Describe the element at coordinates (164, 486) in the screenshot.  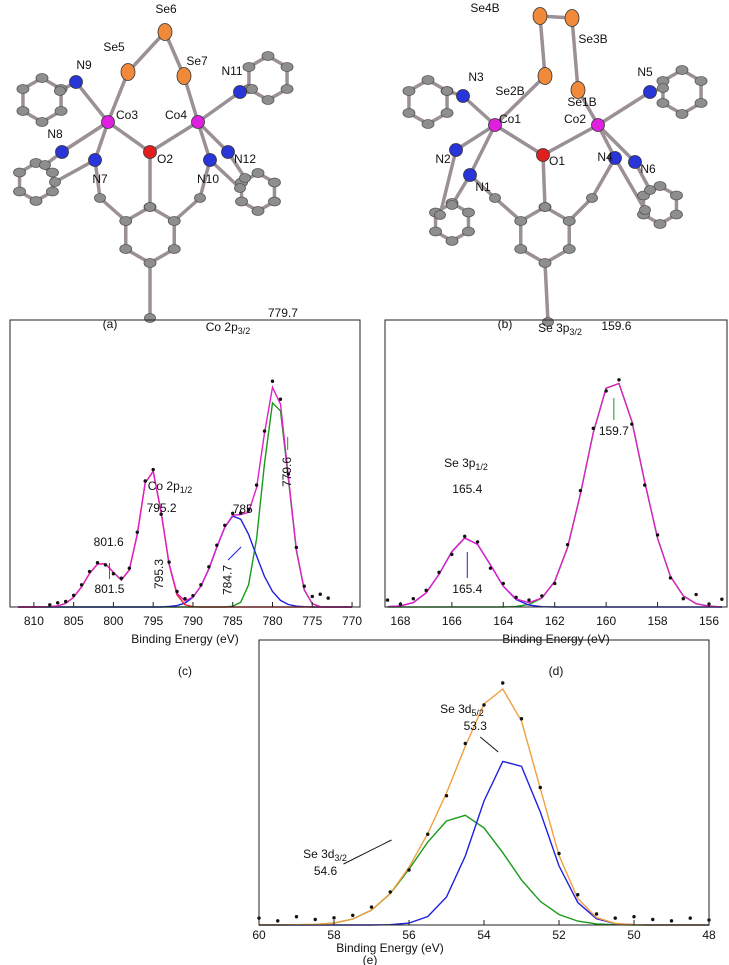
I see `peak-title-text: Co 2p` at that location.